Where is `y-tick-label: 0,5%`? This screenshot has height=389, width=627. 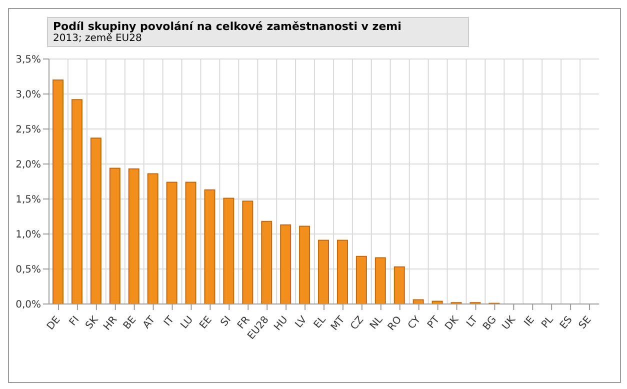
y-tick-label: 0,5% is located at coordinates (28, 270).